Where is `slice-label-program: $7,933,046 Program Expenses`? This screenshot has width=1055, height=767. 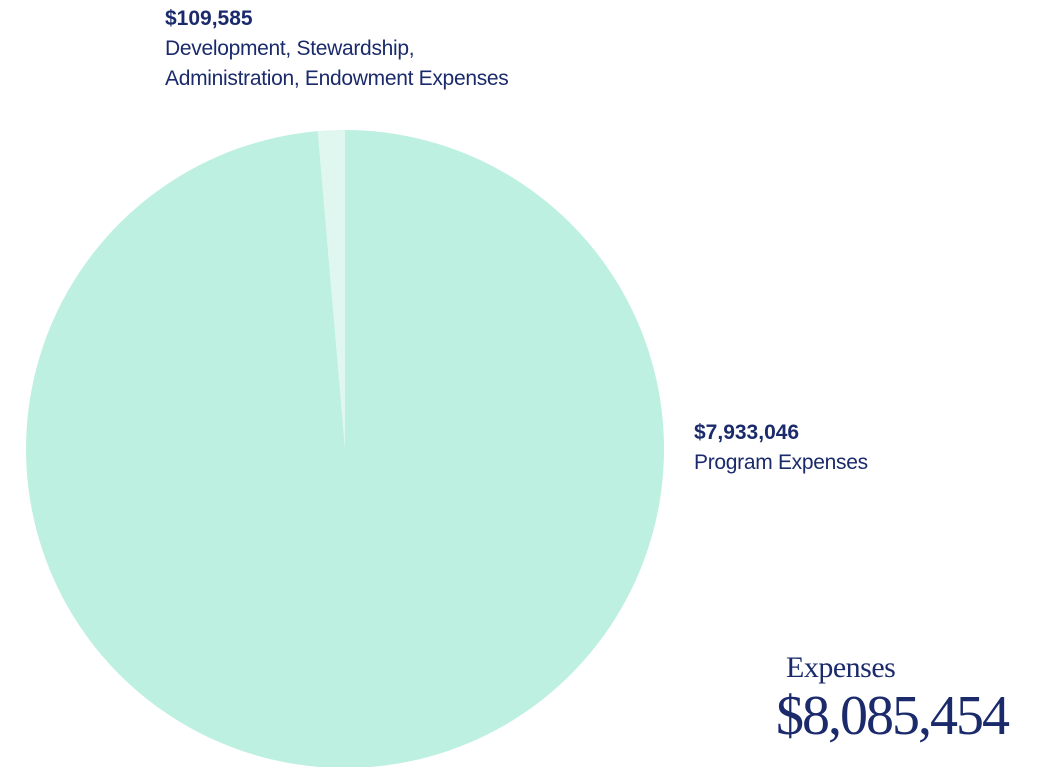
slice-label-program: $7,933,046 Program Expenses is located at coordinates (859, 448).